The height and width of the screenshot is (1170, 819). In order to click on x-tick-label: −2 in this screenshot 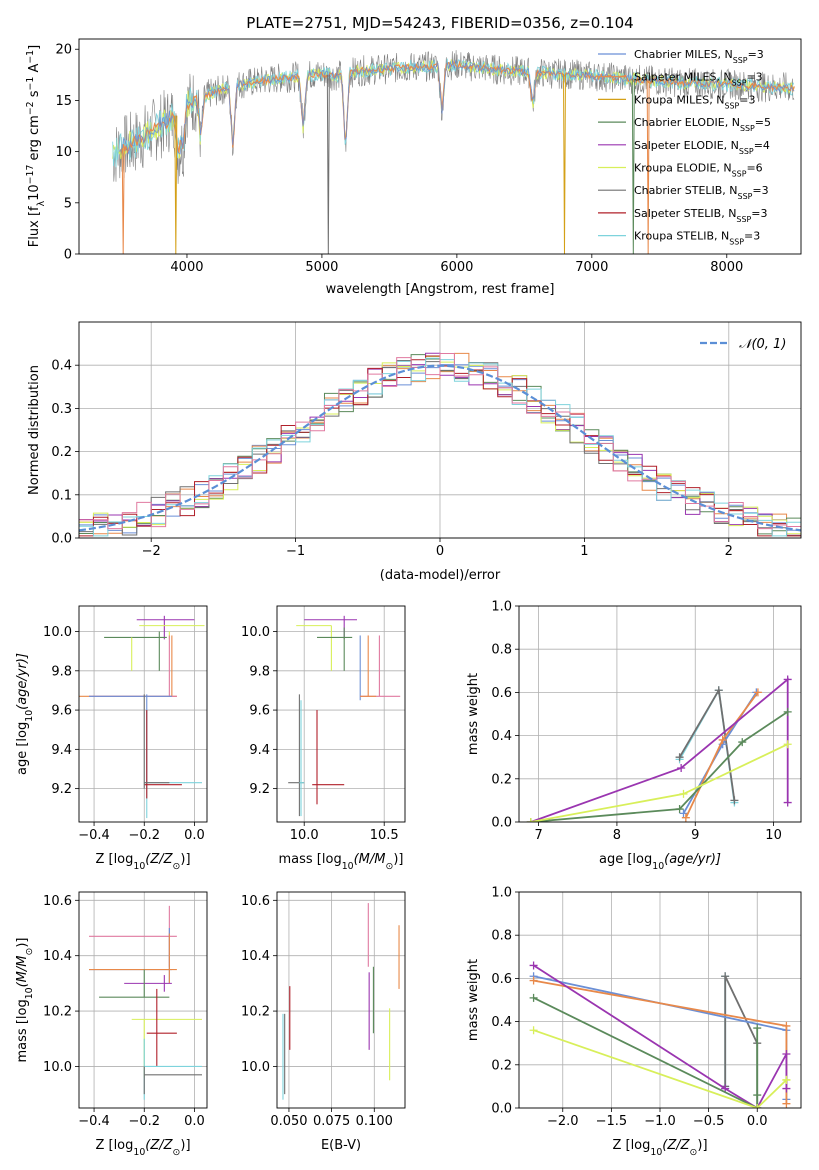, I will do `click(151, 551)`.